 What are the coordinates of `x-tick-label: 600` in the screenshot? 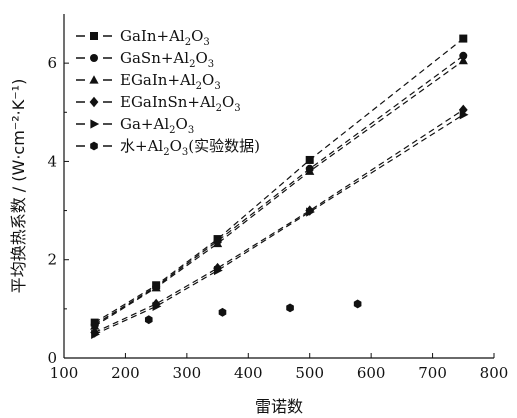 It's located at (371, 373).